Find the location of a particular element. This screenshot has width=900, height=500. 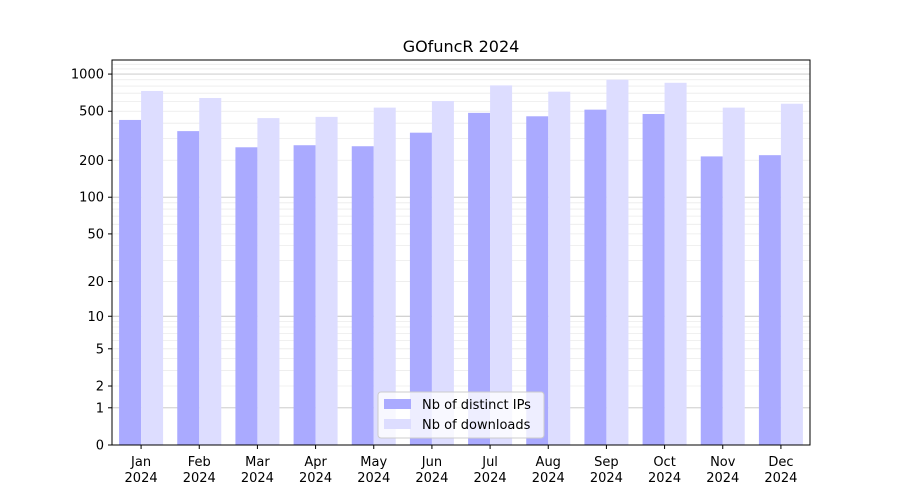

legend-label-downloads: Nb of downloads is located at coordinates (476, 425).